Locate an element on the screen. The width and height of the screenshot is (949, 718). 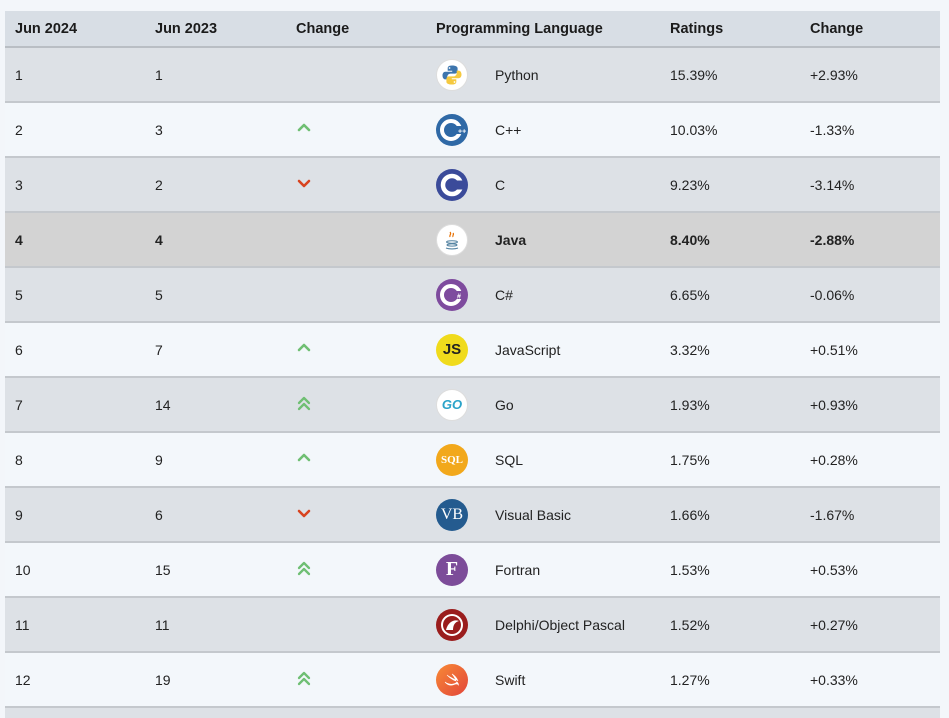
rank-jun-2023: 7 is located at coordinates (215, 350).